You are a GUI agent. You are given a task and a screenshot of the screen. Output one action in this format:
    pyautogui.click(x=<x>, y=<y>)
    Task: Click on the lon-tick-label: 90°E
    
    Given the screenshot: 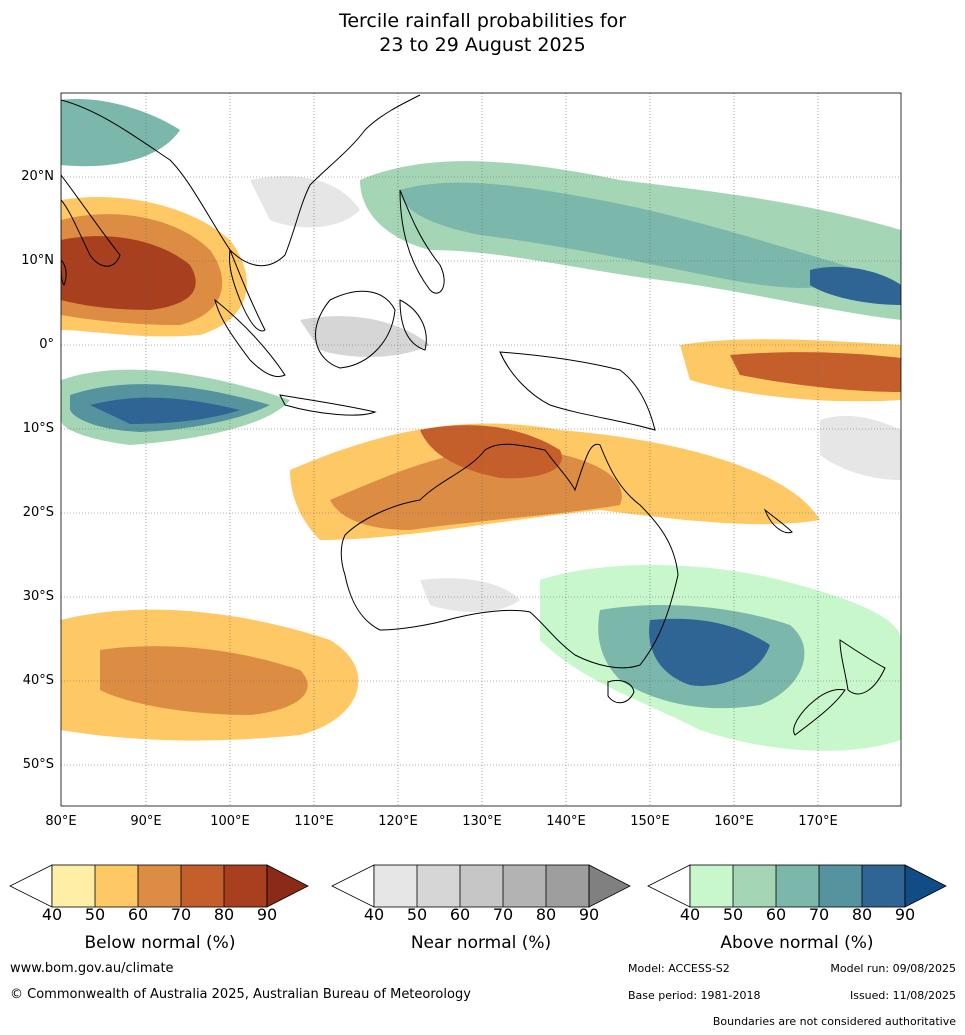 What is the action you would take?
    pyautogui.click(x=146, y=821)
    